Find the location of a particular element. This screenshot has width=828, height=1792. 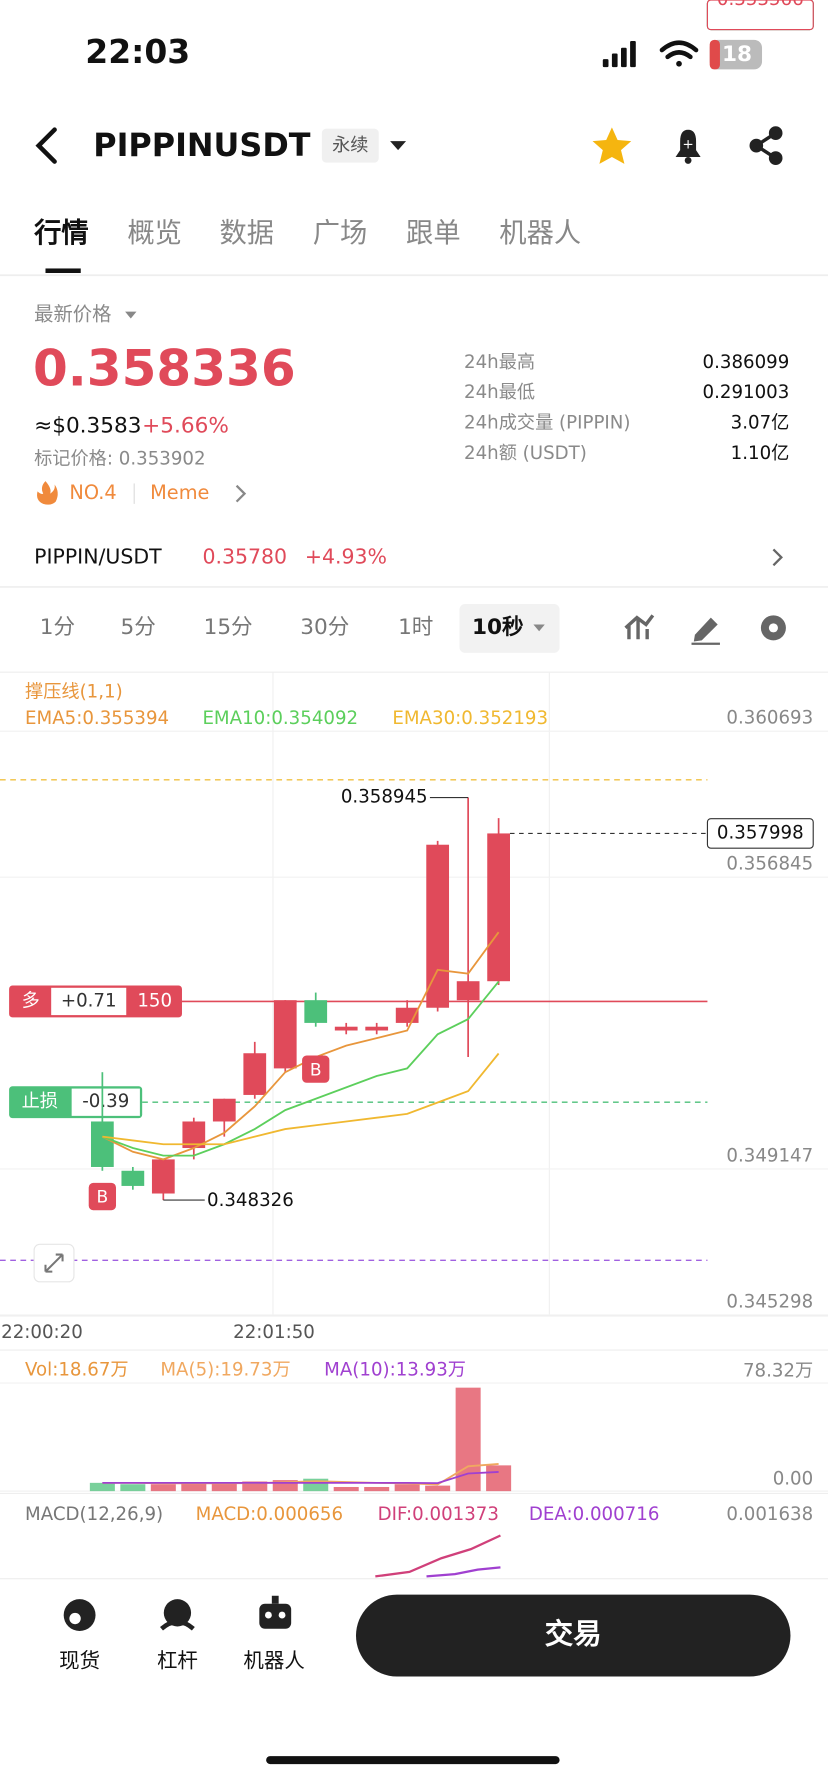

usd-price: ≈$0.3583 is located at coordinates (87, 426).